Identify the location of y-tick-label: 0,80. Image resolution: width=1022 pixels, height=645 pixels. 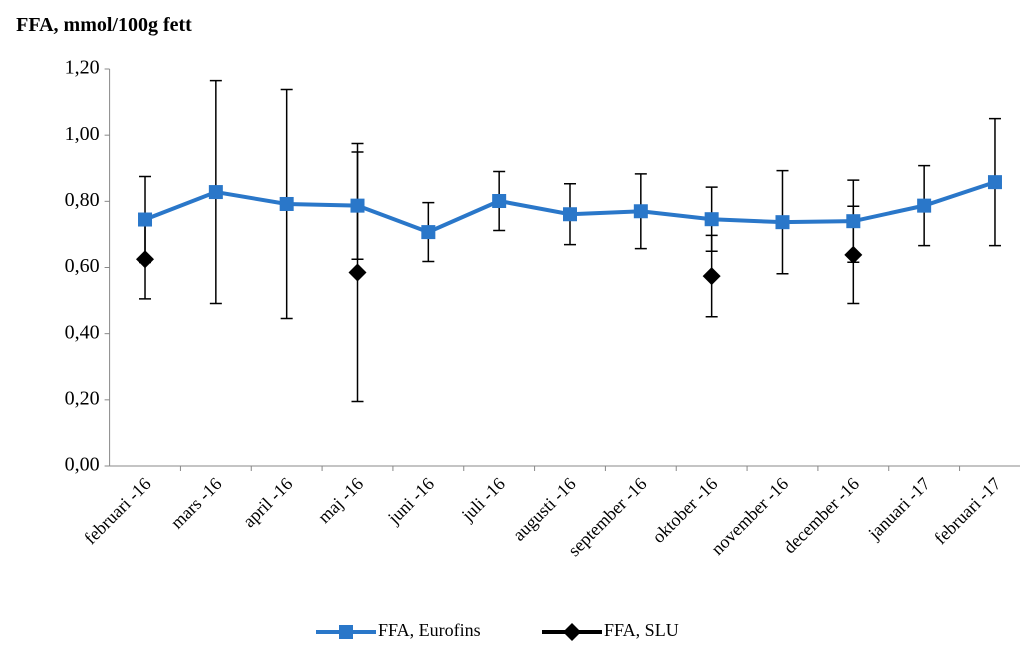
(82, 200).